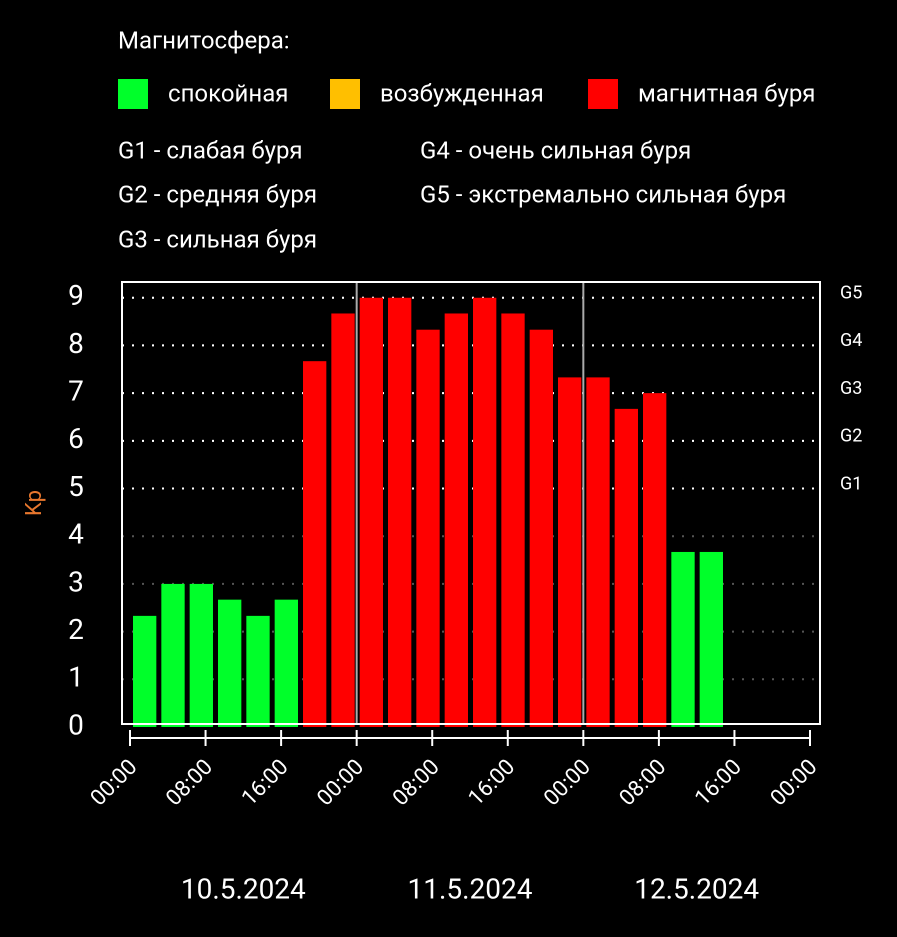 This screenshot has height=937, width=897. Describe the element at coordinates (603, 194) in the screenshot. I see `storm-level: G5 - экстремально сильная буря` at that location.